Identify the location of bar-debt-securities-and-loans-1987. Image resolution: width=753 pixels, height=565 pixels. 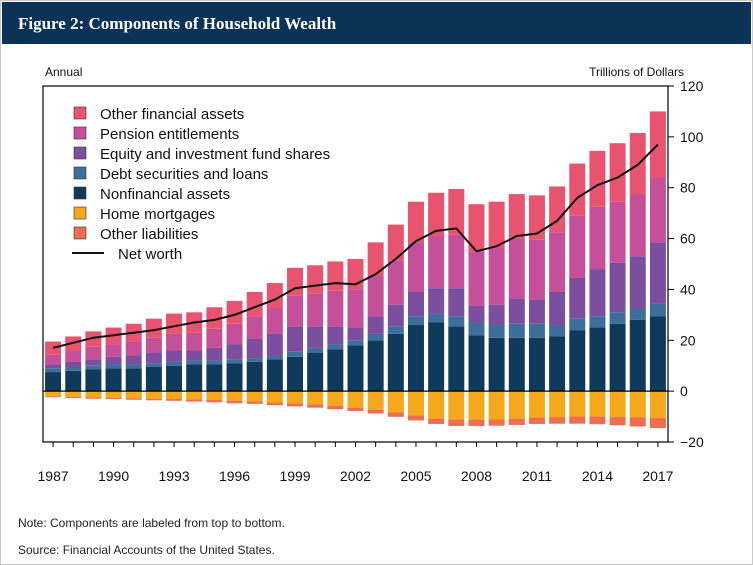
(53, 370).